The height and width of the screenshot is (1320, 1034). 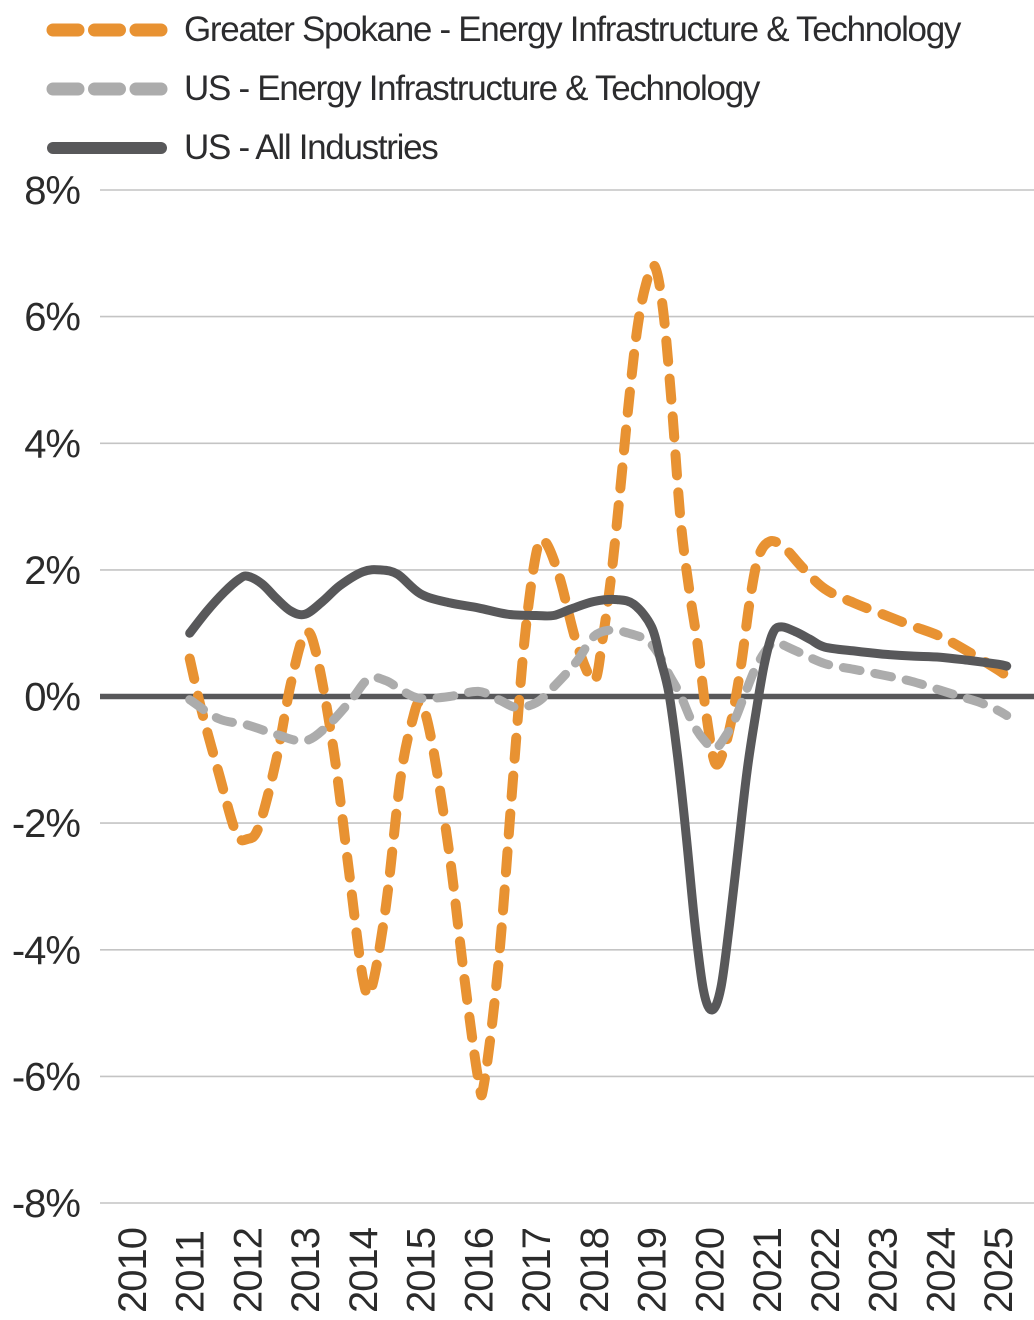 I want to click on y-tick-label: -2%, so click(x=46, y=824).